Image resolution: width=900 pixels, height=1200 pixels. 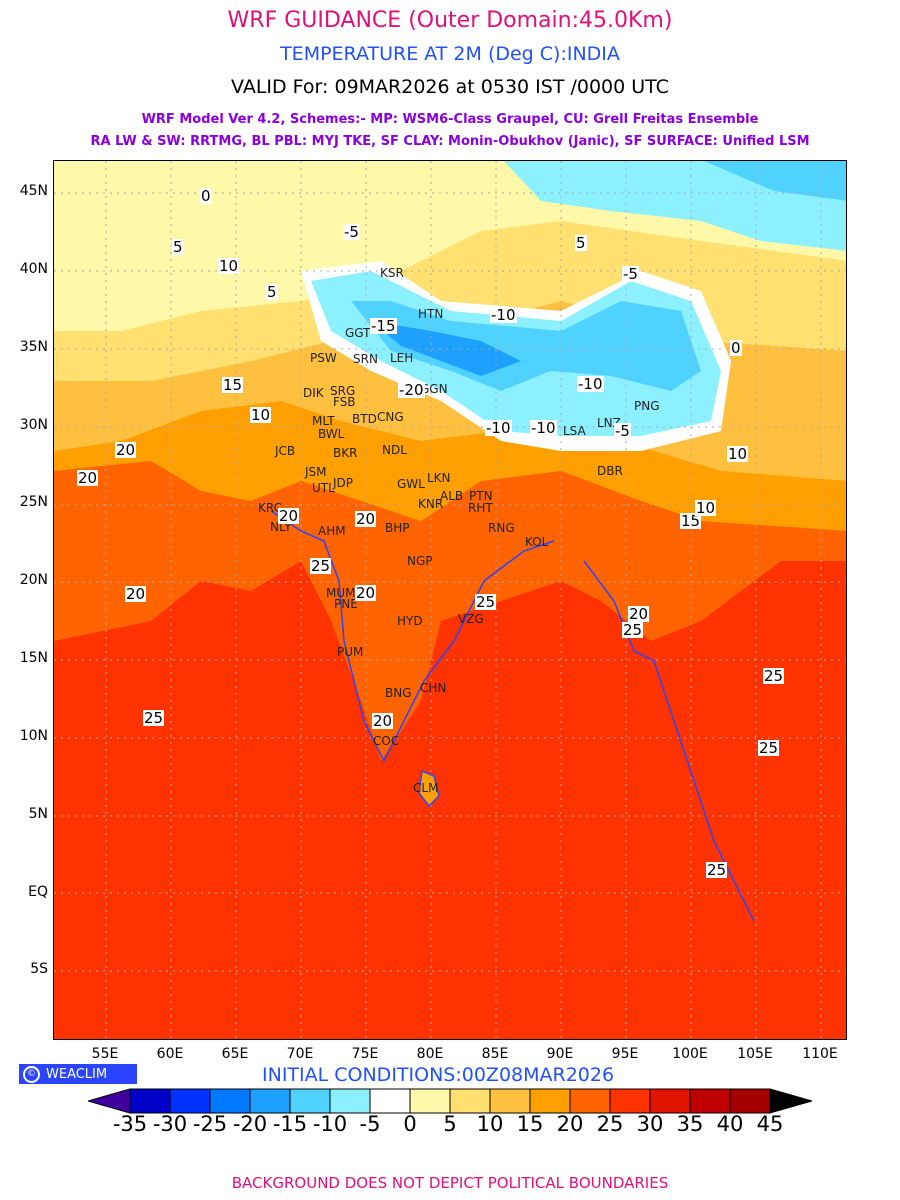 What do you see at coordinates (770, 1124) in the screenshot?
I see `colorbar-label: 45` at bounding box center [770, 1124].